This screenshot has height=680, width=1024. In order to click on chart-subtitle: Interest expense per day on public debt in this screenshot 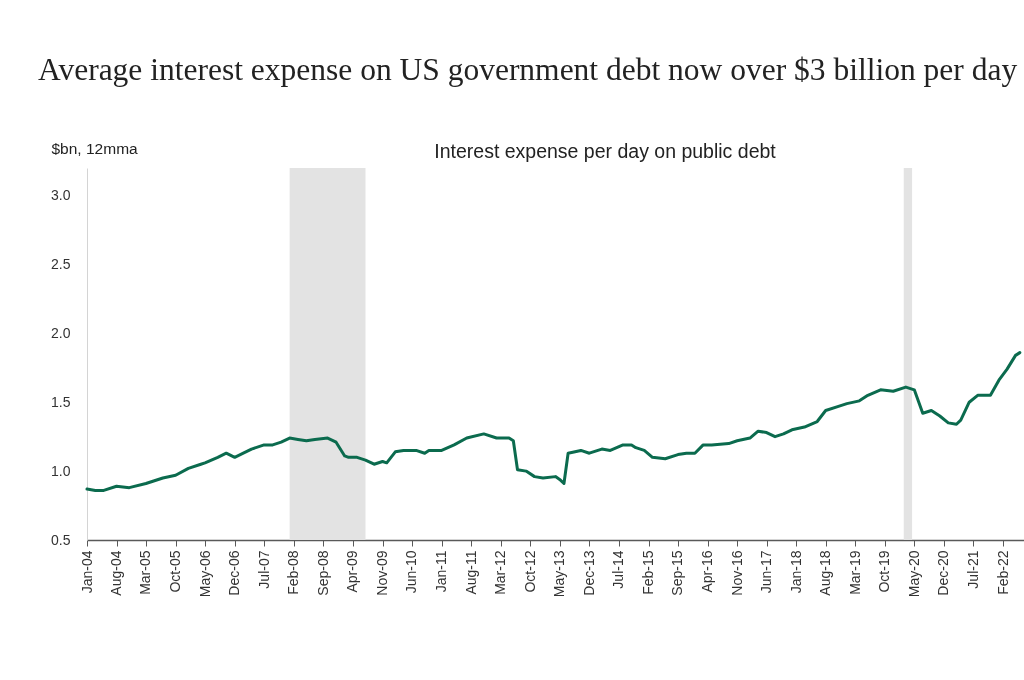, I will do `click(605, 151)`.